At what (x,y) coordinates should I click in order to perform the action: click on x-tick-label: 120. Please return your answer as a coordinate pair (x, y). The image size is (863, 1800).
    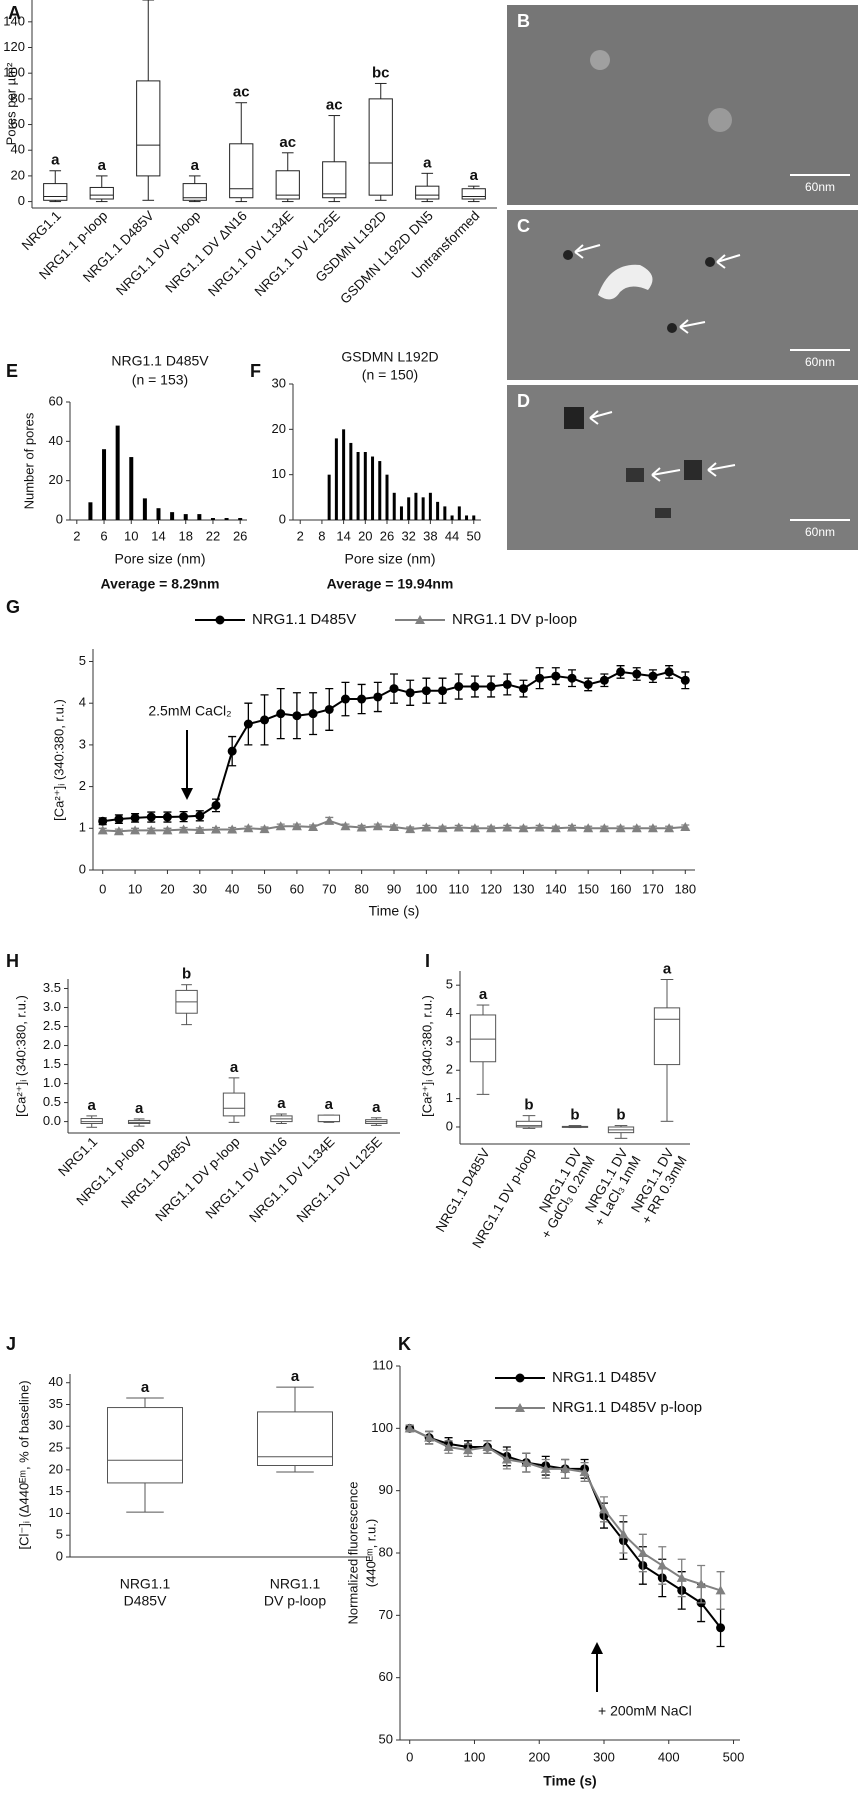
    Looking at the image, I should click on (491, 888).